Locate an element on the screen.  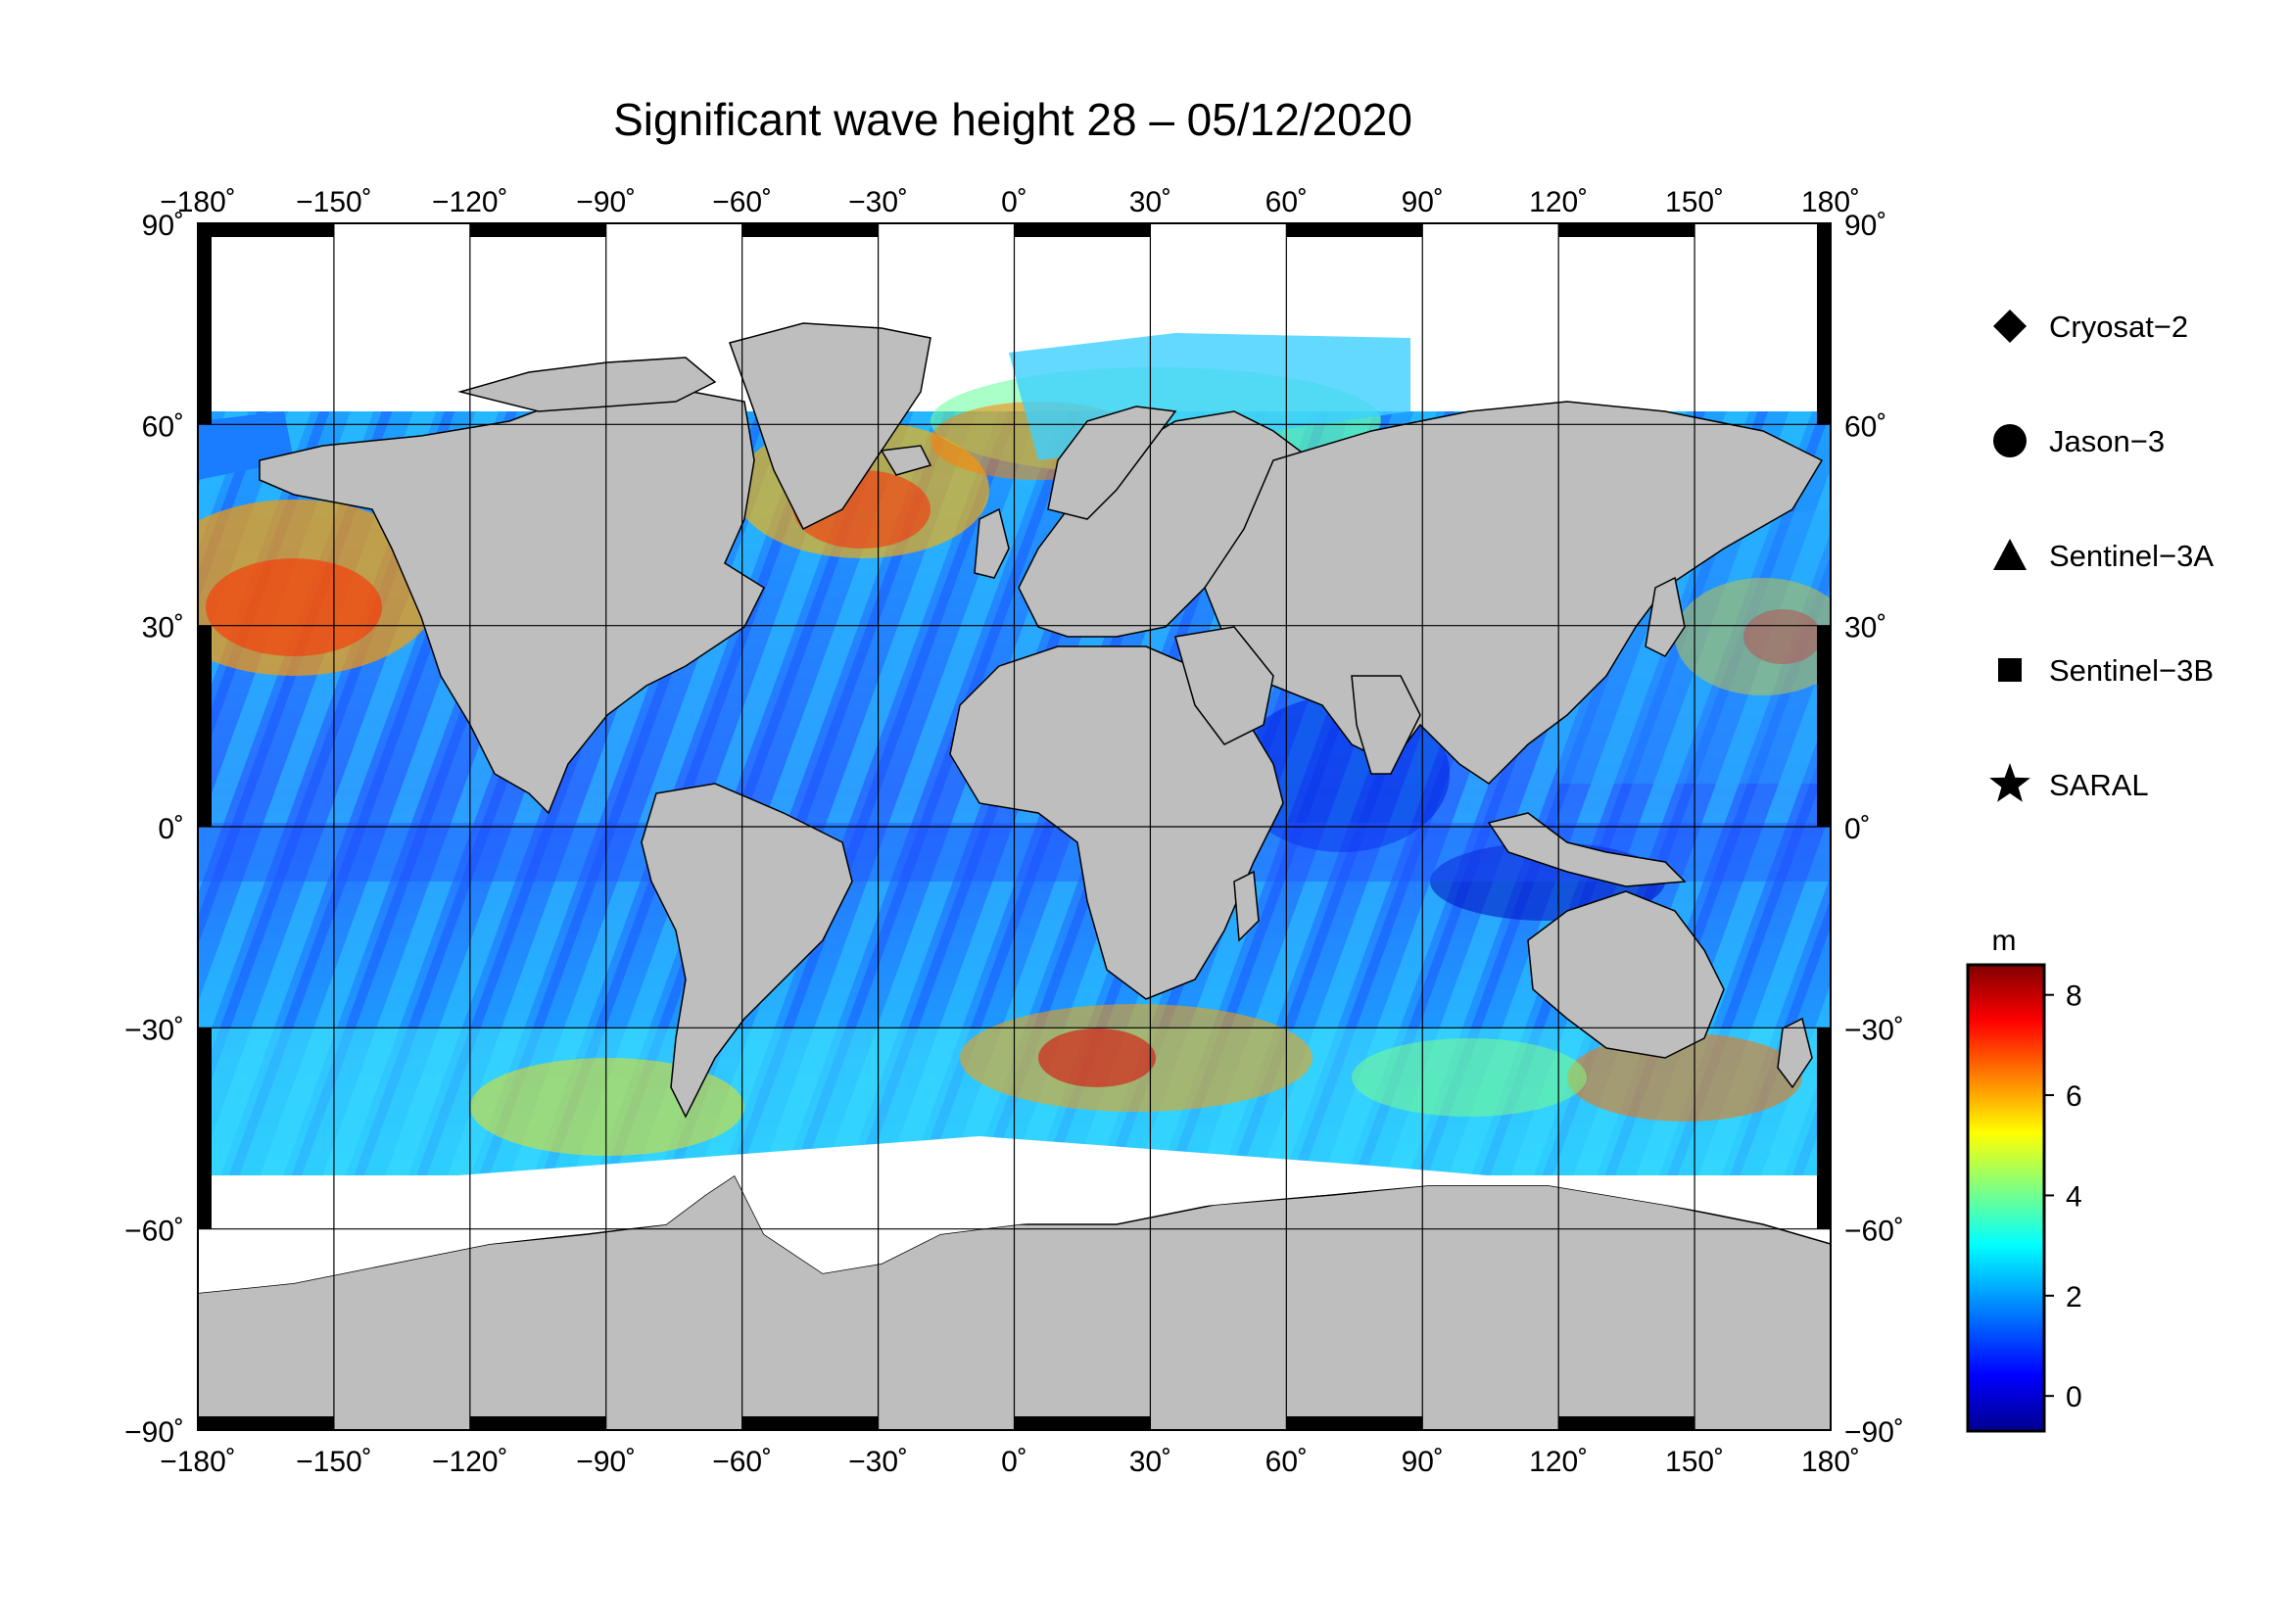
colorbar-tick-label: 2 is located at coordinates (2074, 1297).